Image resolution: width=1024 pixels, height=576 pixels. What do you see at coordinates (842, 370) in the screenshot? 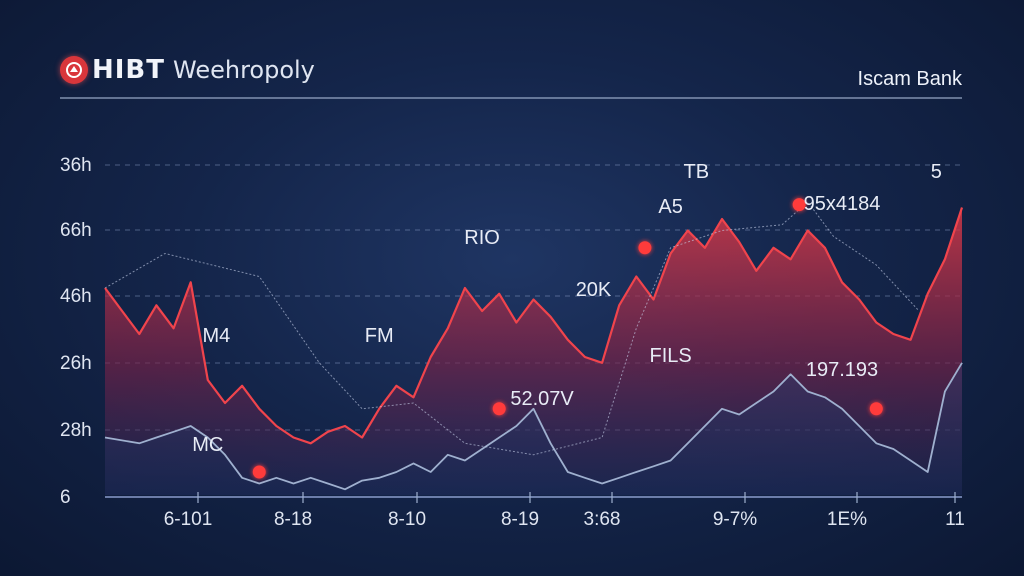
I see `chart-annotation: 197.193` at bounding box center [842, 370].